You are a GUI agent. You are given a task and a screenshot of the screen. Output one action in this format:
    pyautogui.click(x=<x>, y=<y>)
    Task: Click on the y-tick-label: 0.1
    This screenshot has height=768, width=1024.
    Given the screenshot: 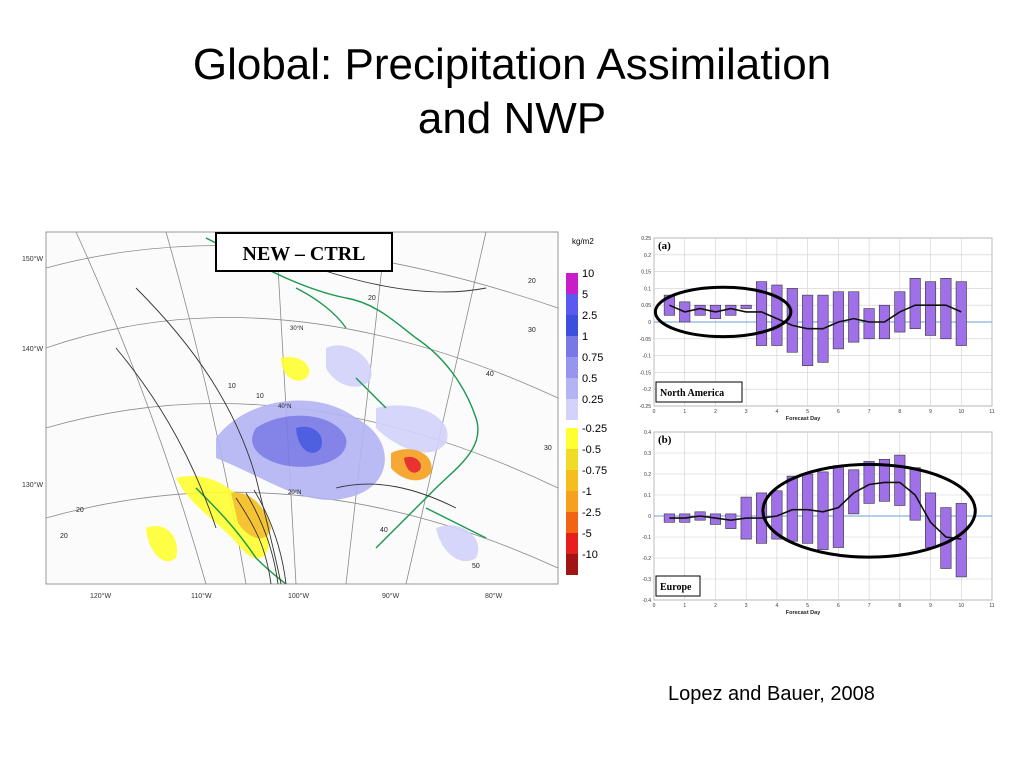 What is the action you would take?
    pyautogui.click(x=647, y=496)
    